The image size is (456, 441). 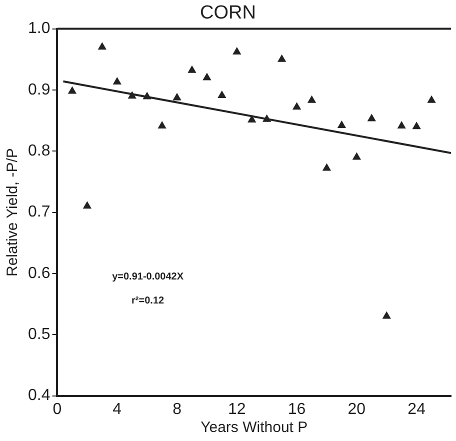 I want to click on y-tick-label: 0.5, so click(x=39, y=335).